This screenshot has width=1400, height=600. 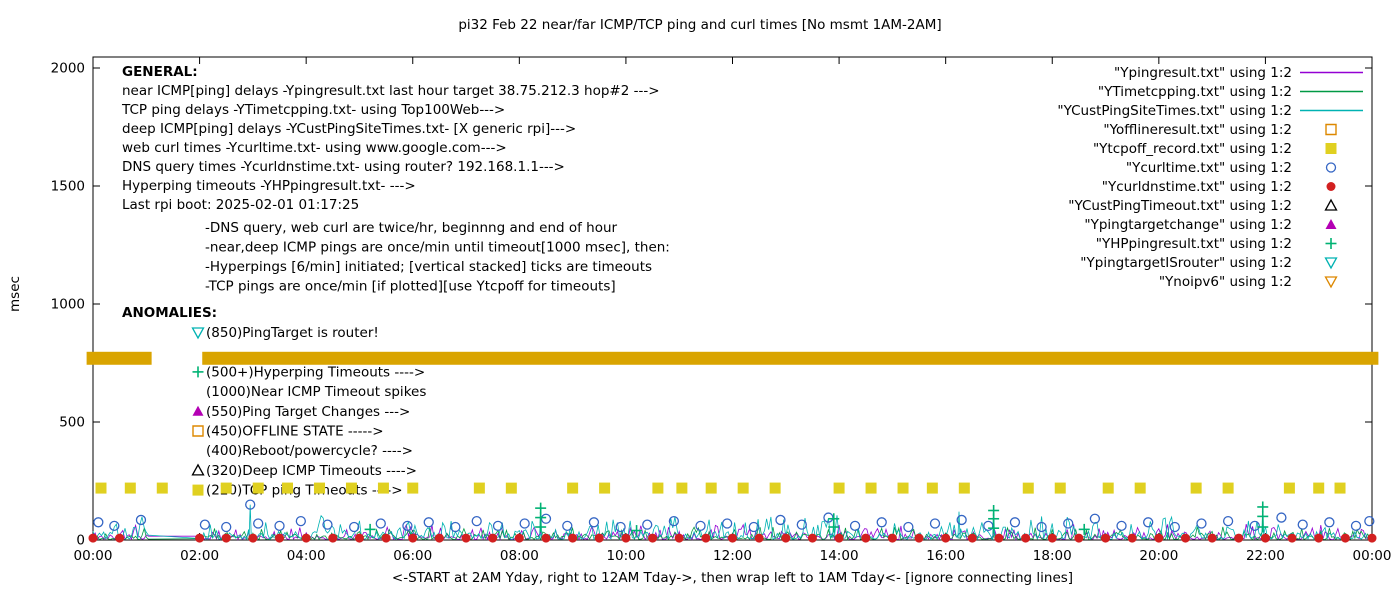 I want to click on x-tick-label: 06:00, so click(x=412, y=556).